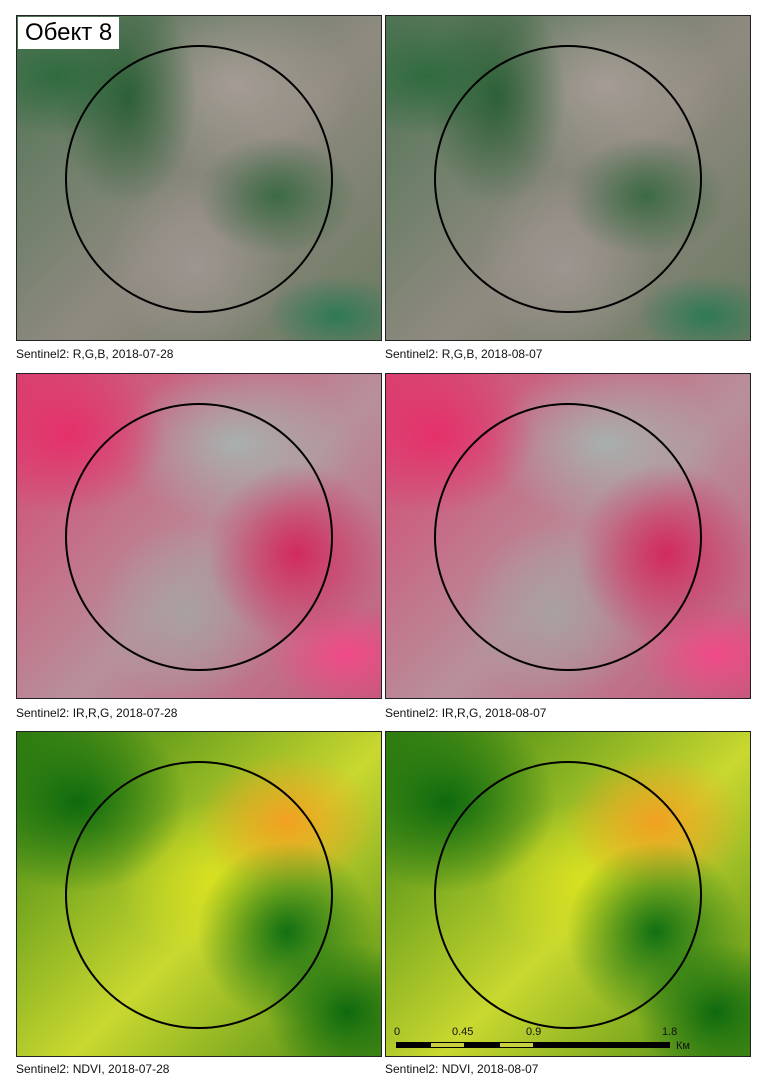 This screenshot has width=768, height=1086. I want to click on scale-unit: Км, so click(683, 1046).